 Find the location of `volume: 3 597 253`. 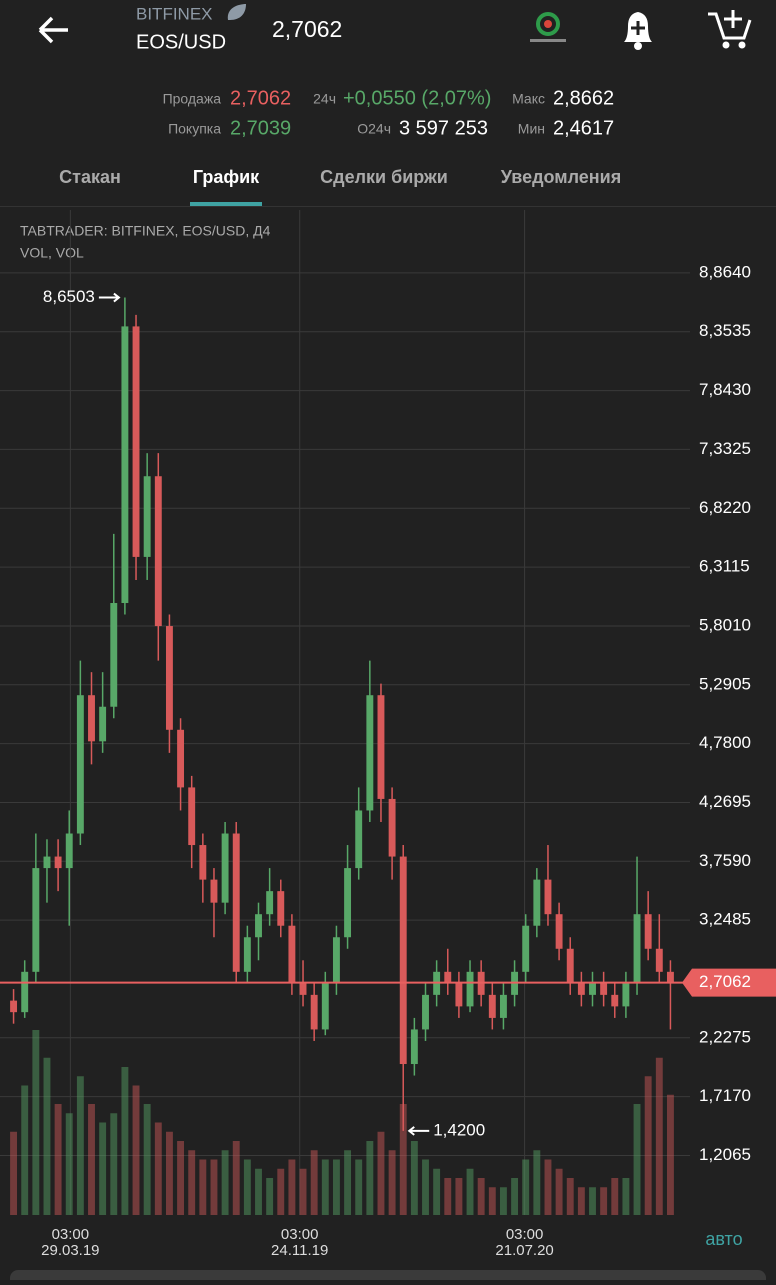

volume: 3 597 253 is located at coordinates (443, 128).